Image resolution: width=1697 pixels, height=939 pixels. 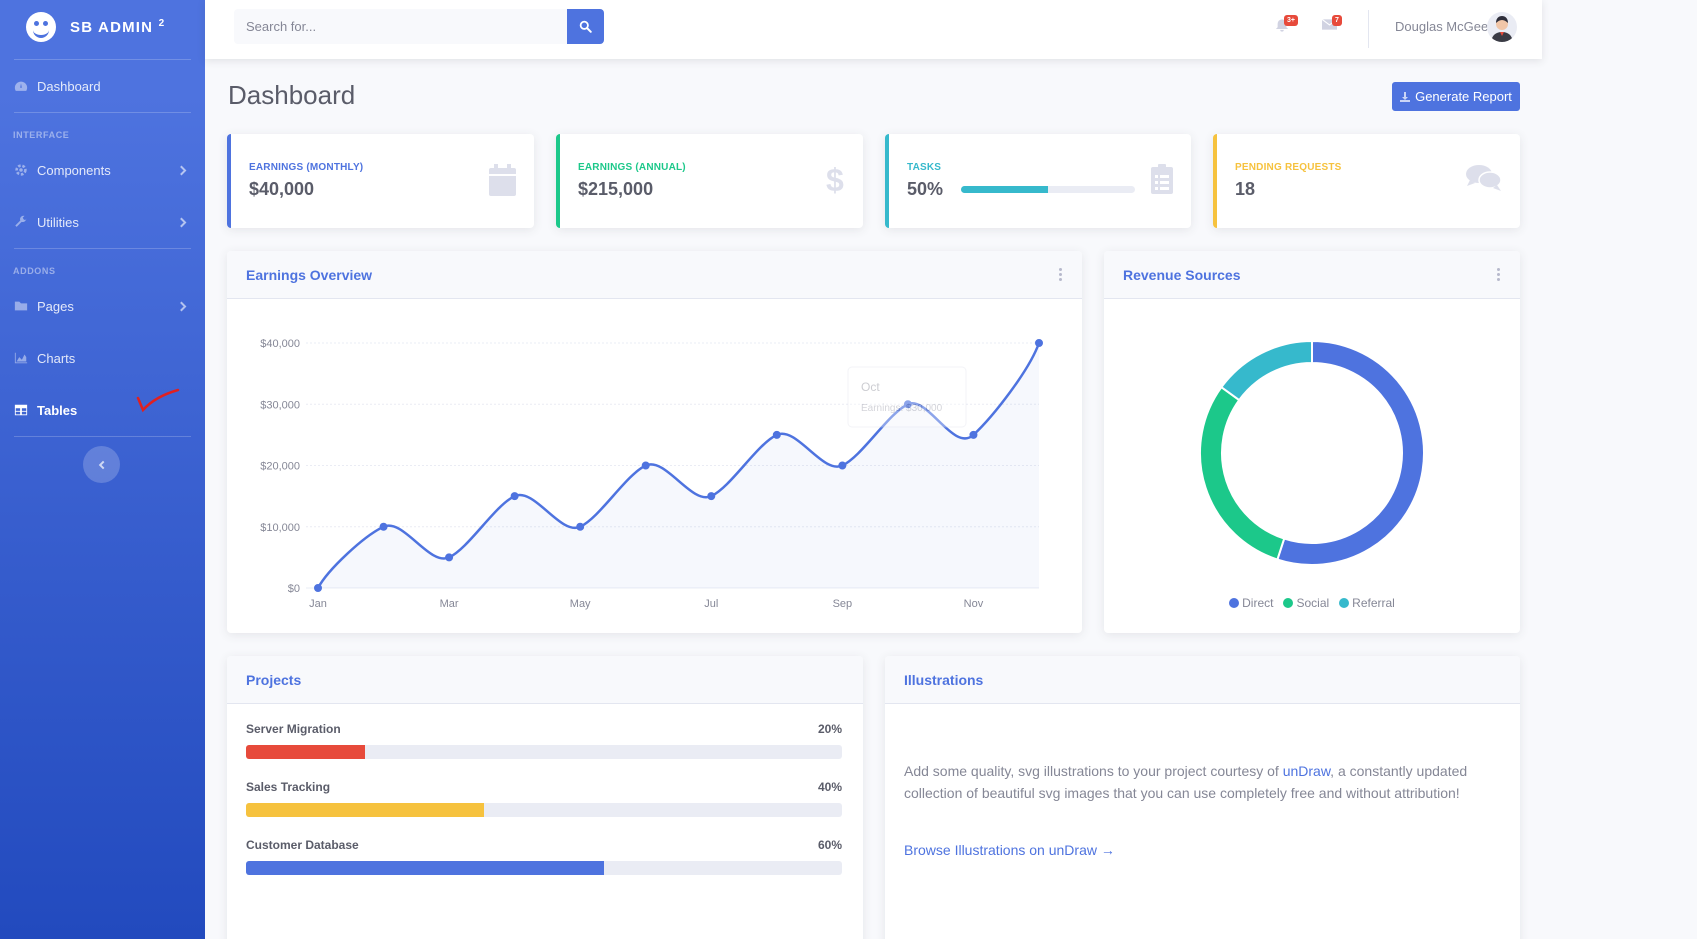 I want to click on revenue-sources-card: Revenue Sources Direct Social Referral, so click(x=1312, y=442).